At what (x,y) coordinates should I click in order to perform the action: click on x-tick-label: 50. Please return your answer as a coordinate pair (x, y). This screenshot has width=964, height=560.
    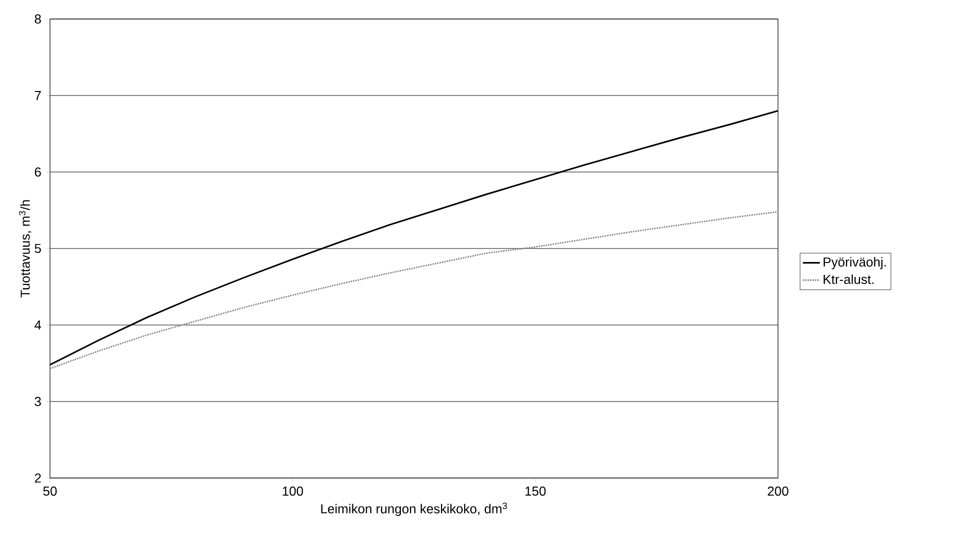
    Looking at the image, I should click on (50, 491).